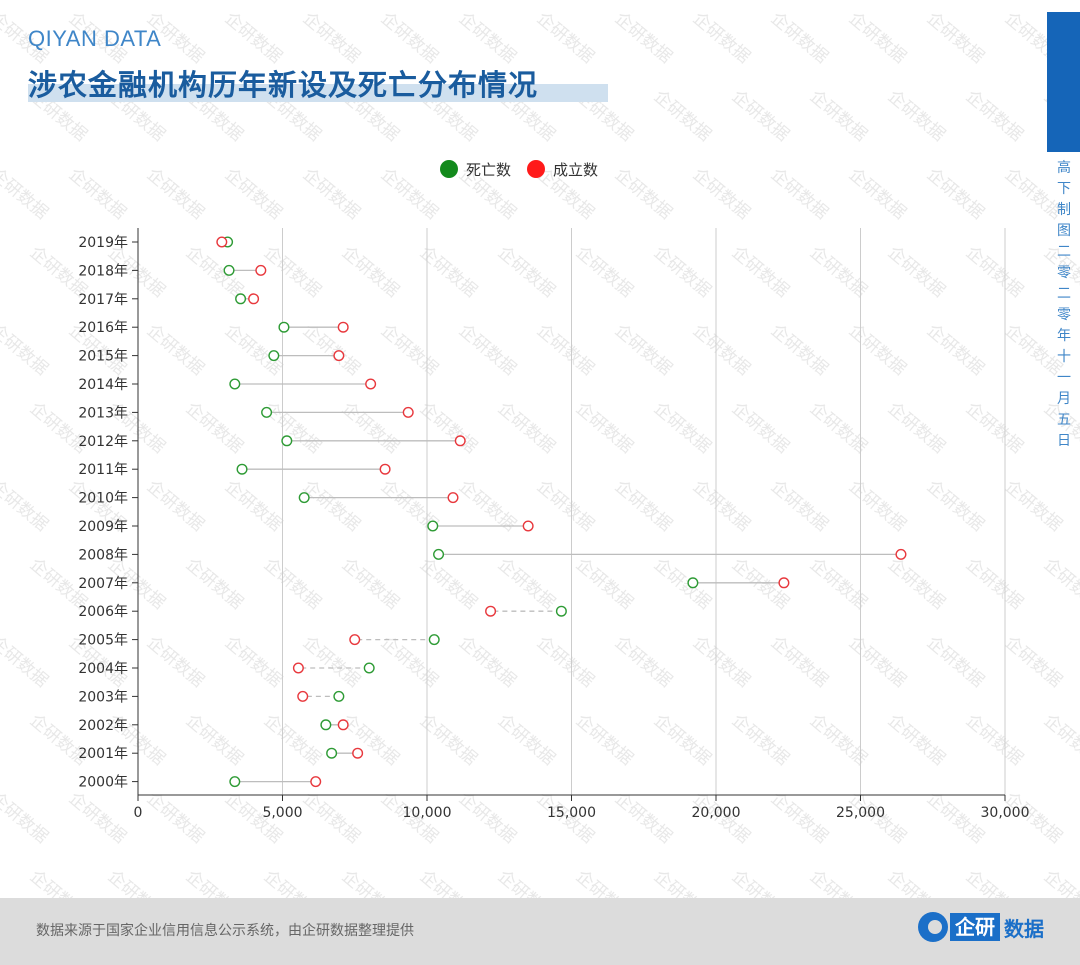 The height and width of the screenshot is (965, 1080). I want to click on y-tick-label: 2011年, so click(103, 470).